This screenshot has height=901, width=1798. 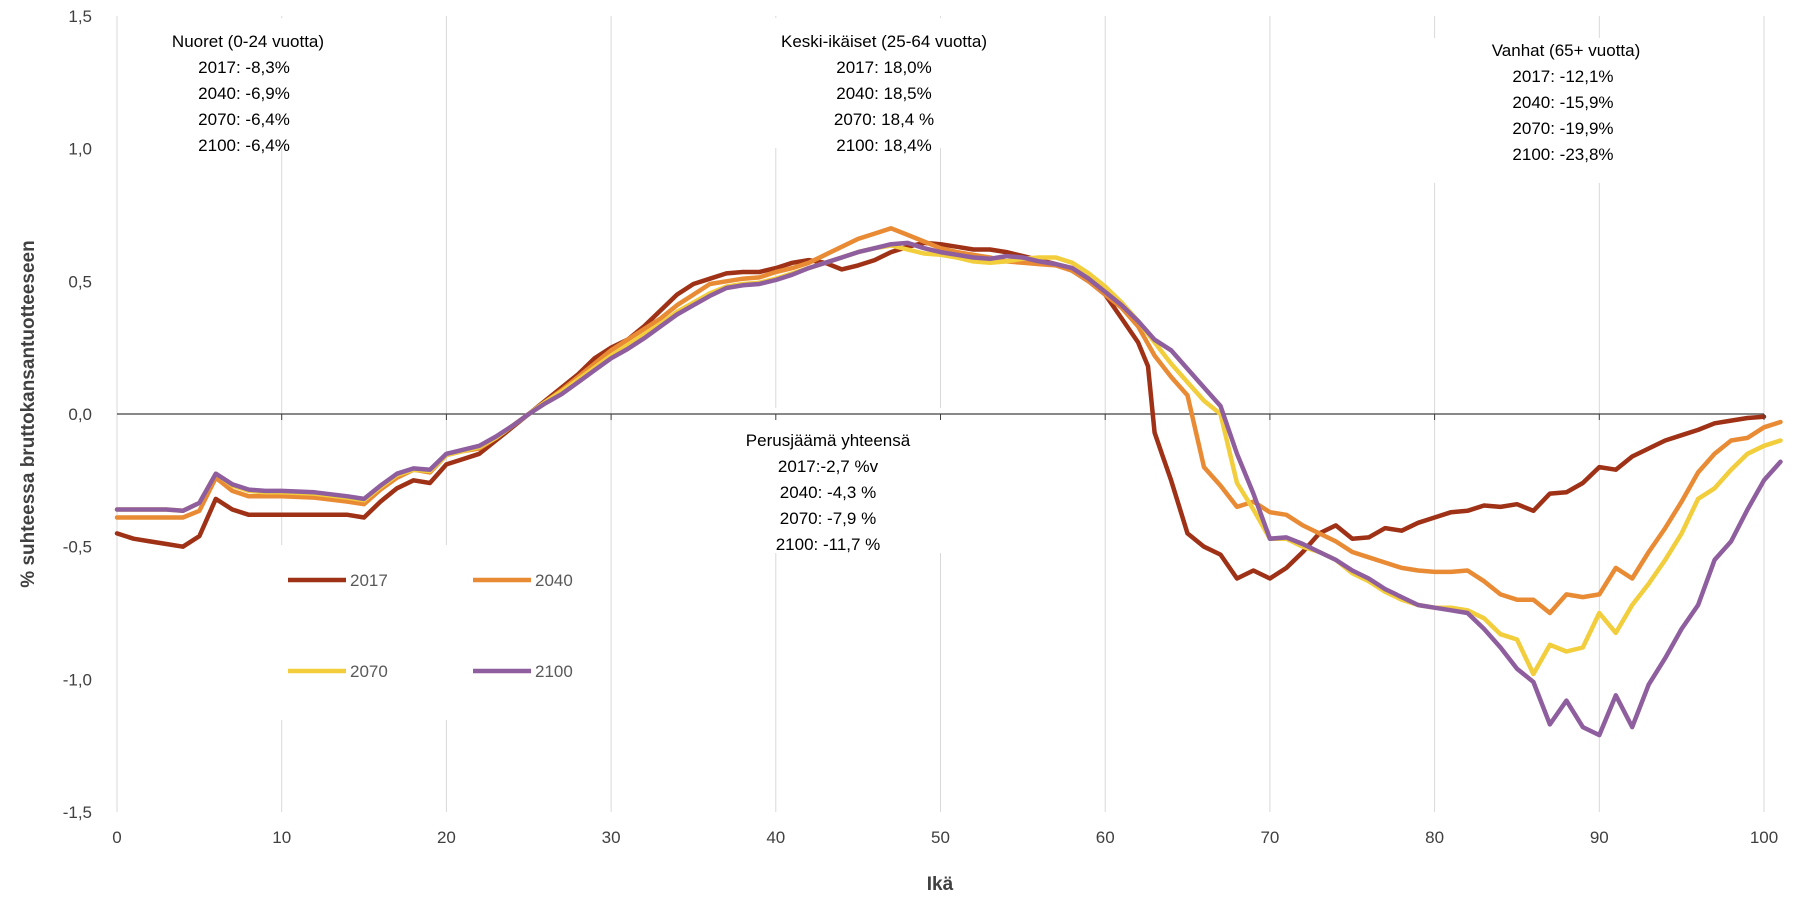 I want to click on x-axis-title: Ikä, so click(x=940, y=884).